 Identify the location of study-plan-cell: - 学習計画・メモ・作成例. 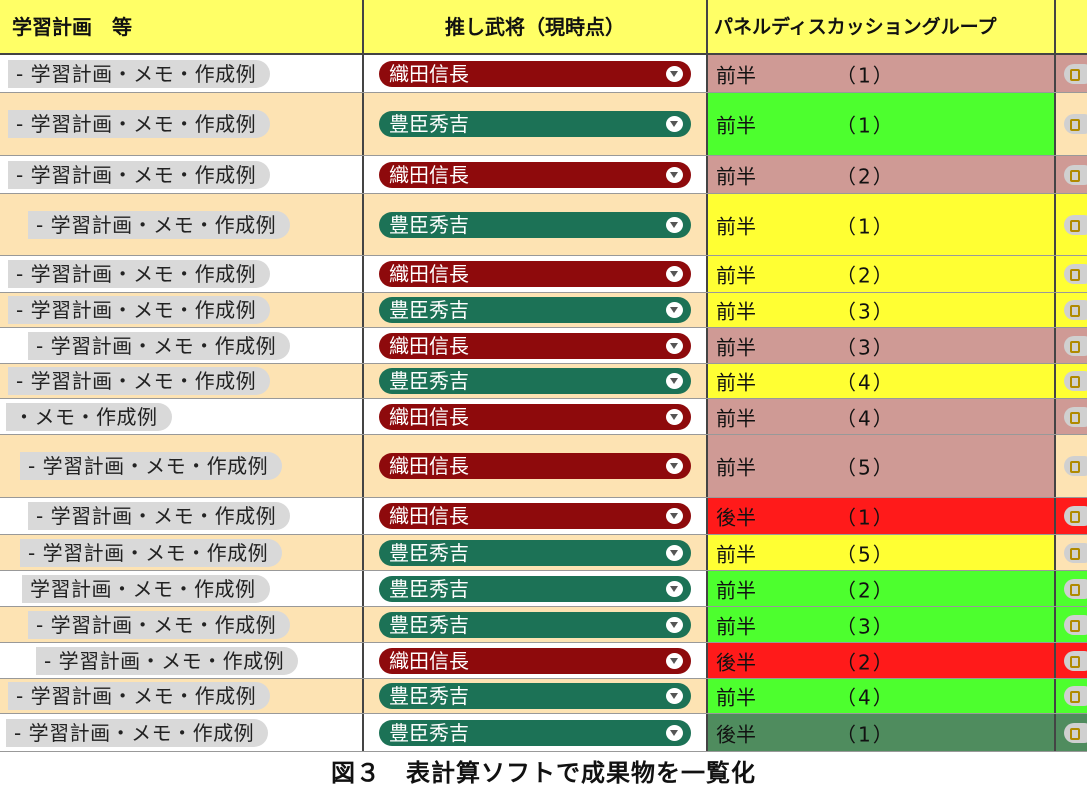
(182, 552).